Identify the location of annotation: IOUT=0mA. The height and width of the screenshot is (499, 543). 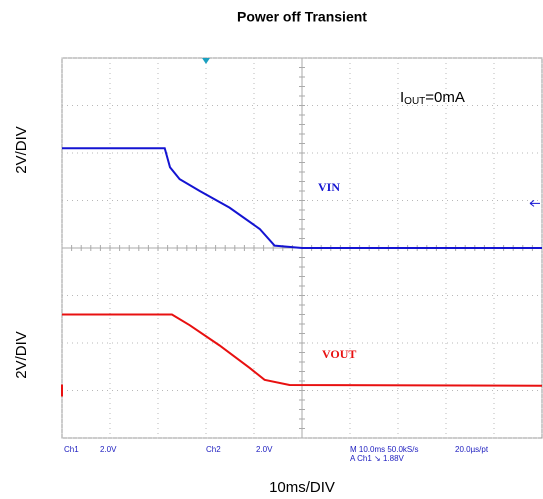
(432, 98).